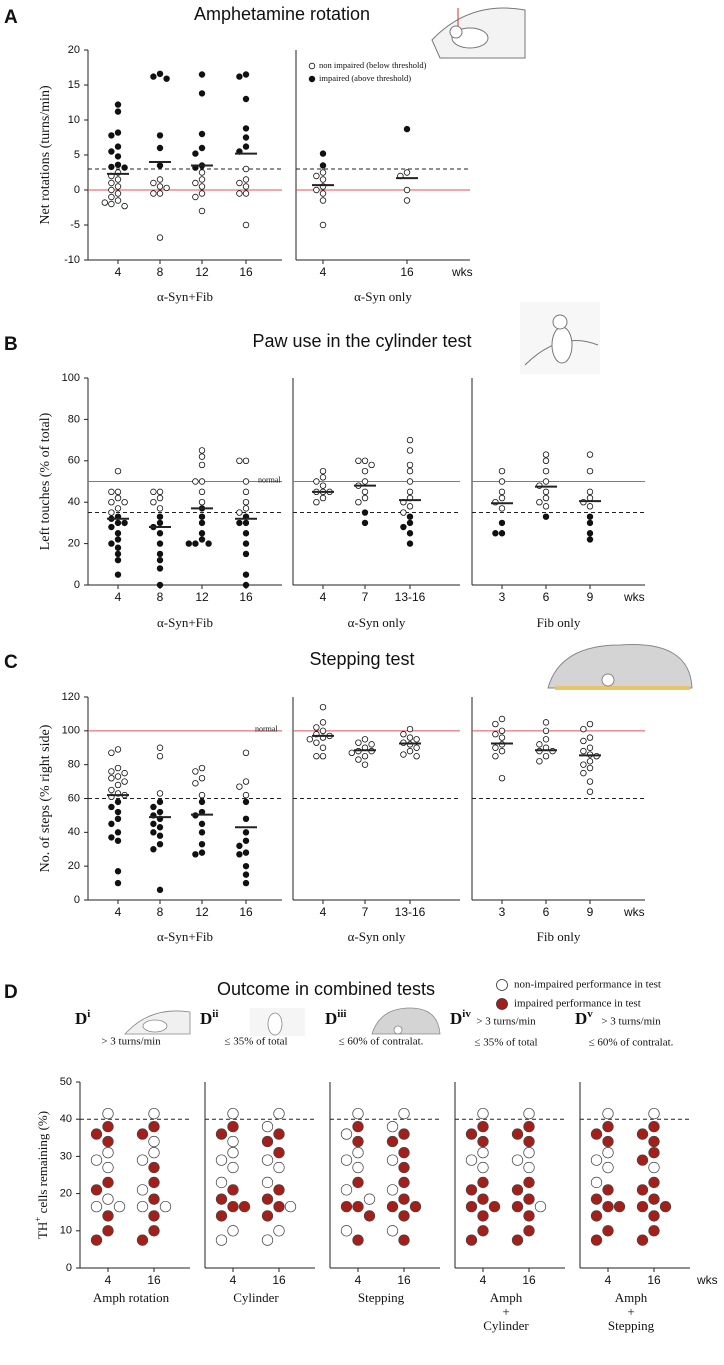 Image resolution: width=724 pixels, height=1365 pixels. I want to click on y-tick-label: 100, so click(71, 731).